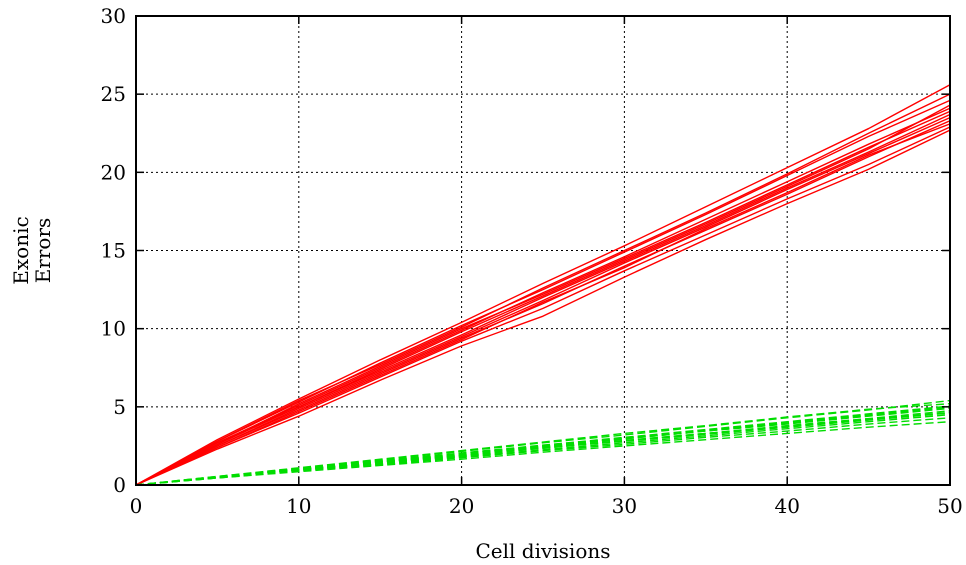 The height and width of the screenshot is (565, 966). What do you see at coordinates (21, 250) in the screenshot?
I see `y-axis-title-line-1: Exonic` at bounding box center [21, 250].